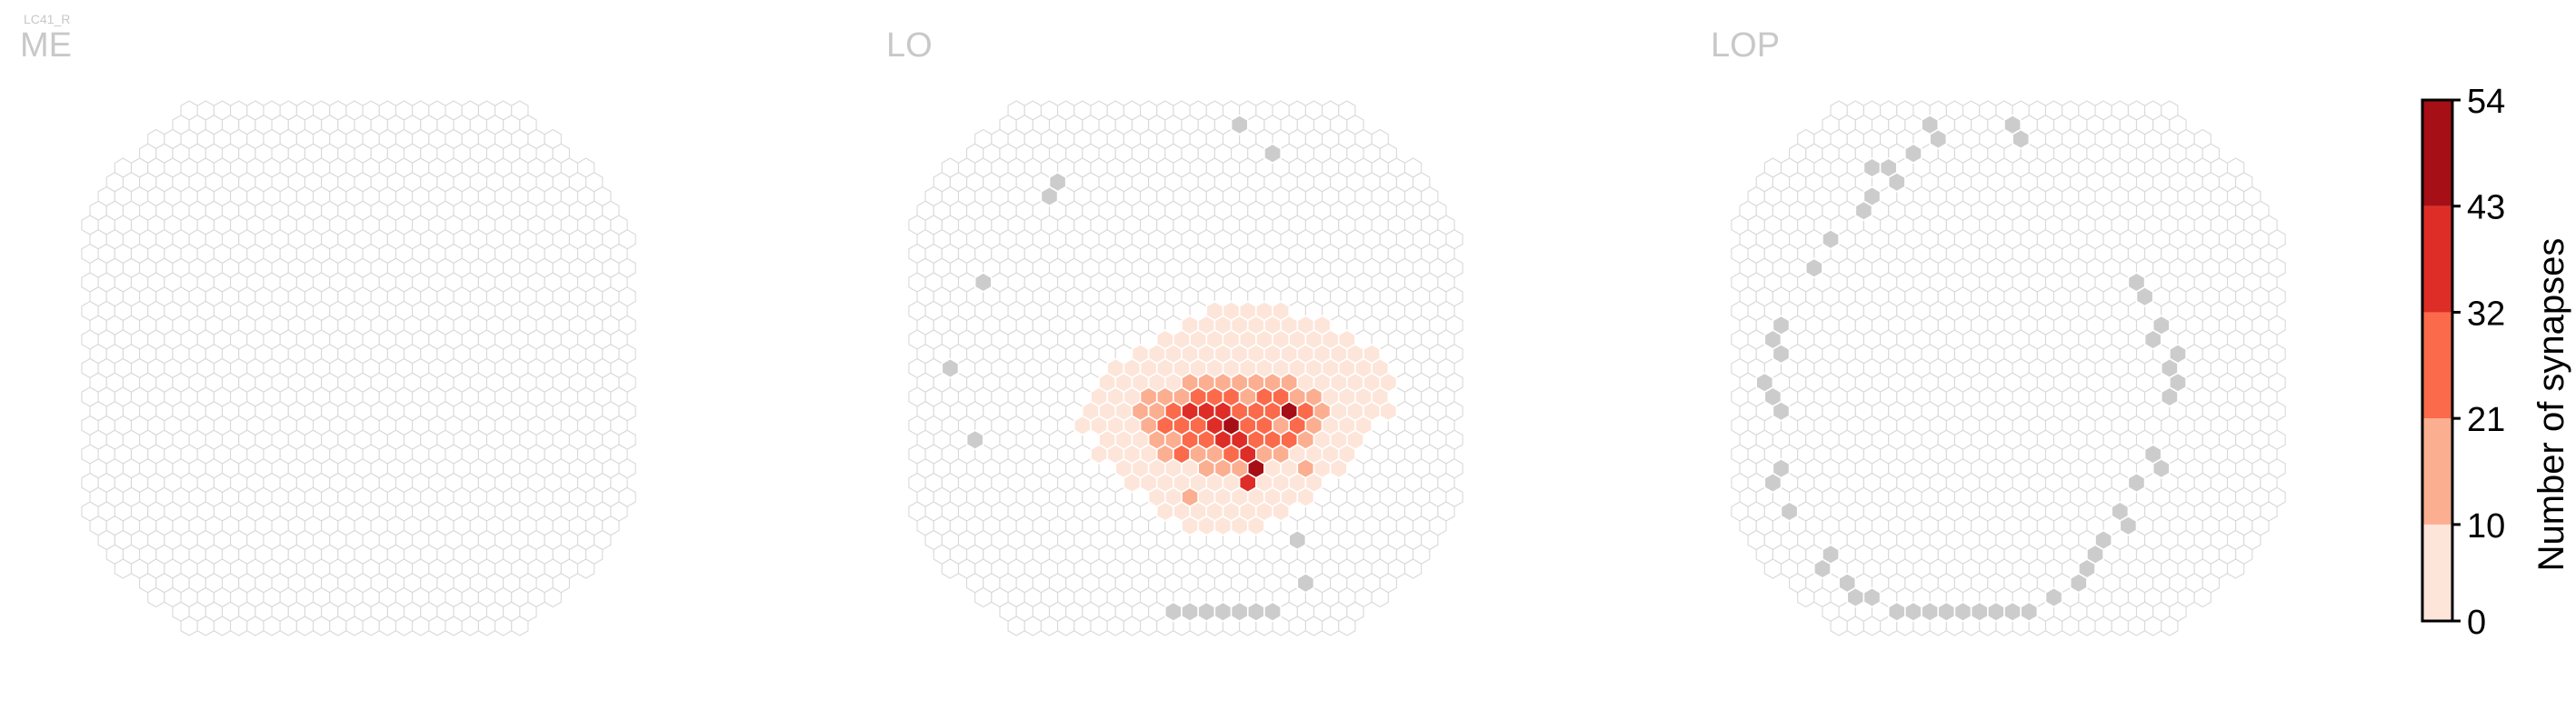 The height and width of the screenshot is (721, 2576). I want to click on colorbar-frame, so click(2437, 360).